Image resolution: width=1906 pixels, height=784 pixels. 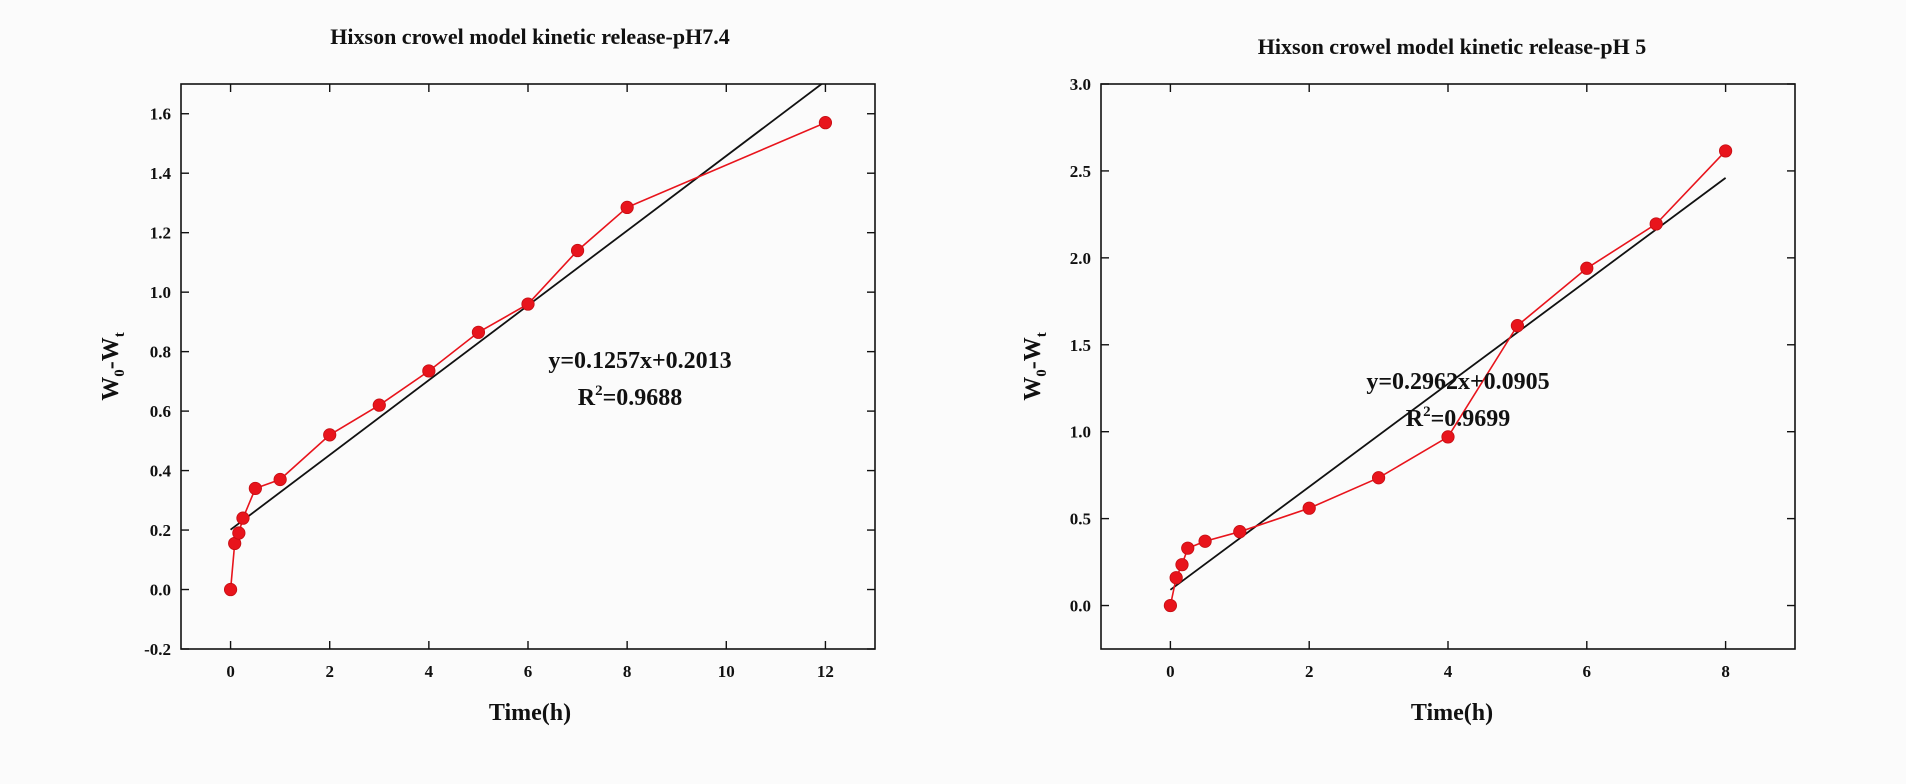 What do you see at coordinates (1080, 84) in the screenshot?
I see `y-tick-label: 3.0` at bounding box center [1080, 84].